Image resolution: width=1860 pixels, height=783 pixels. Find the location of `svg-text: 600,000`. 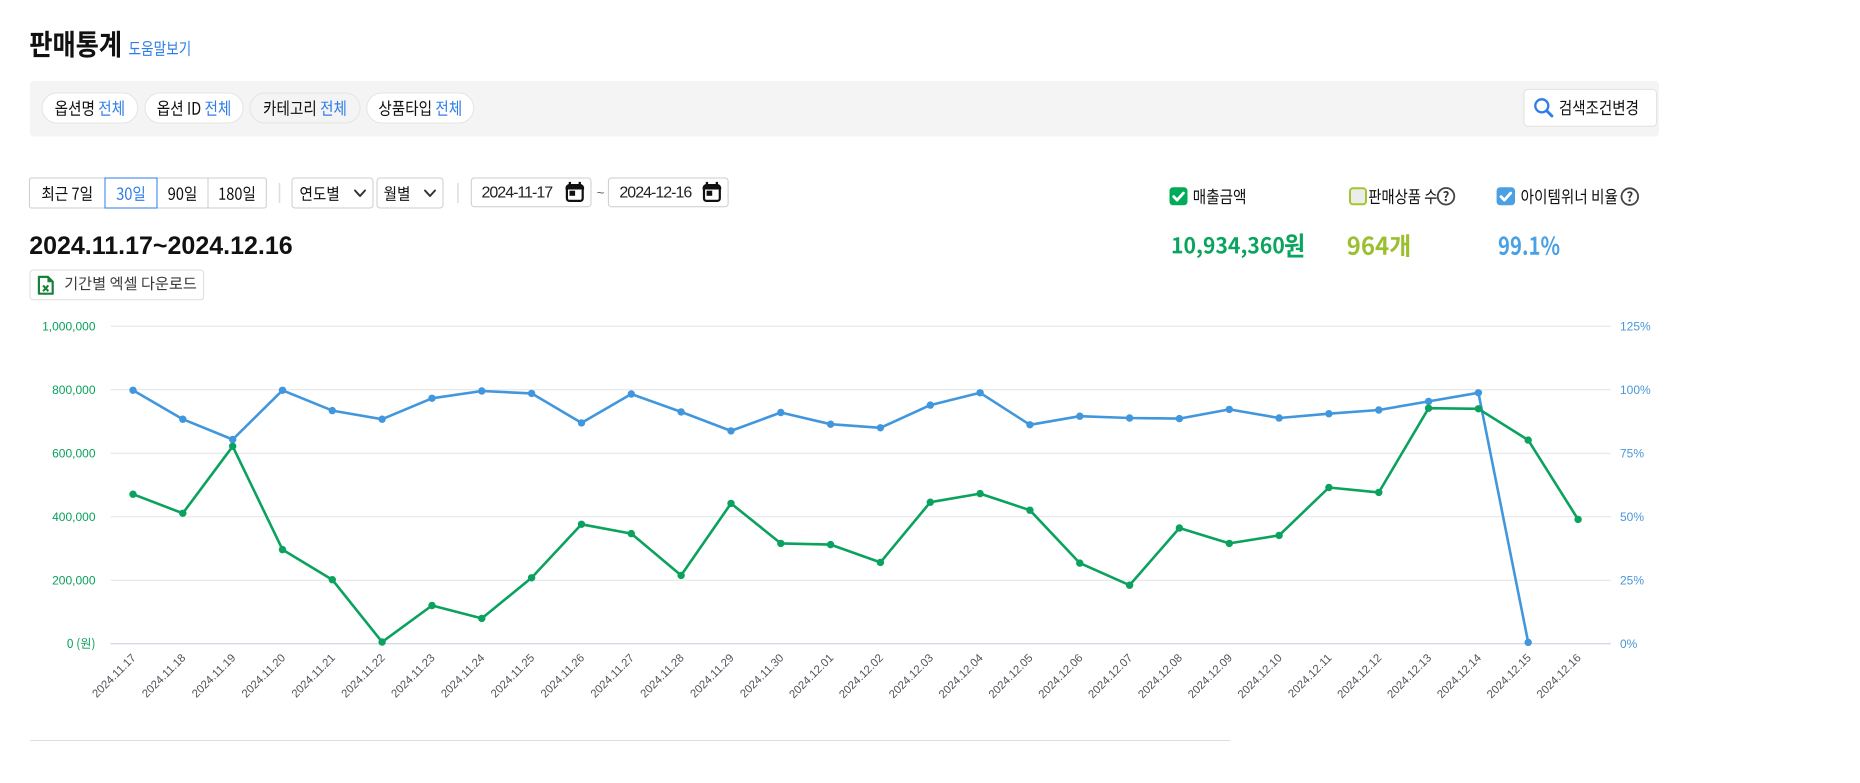

svg-text: 600,000 is located at coordinates (74, 454).